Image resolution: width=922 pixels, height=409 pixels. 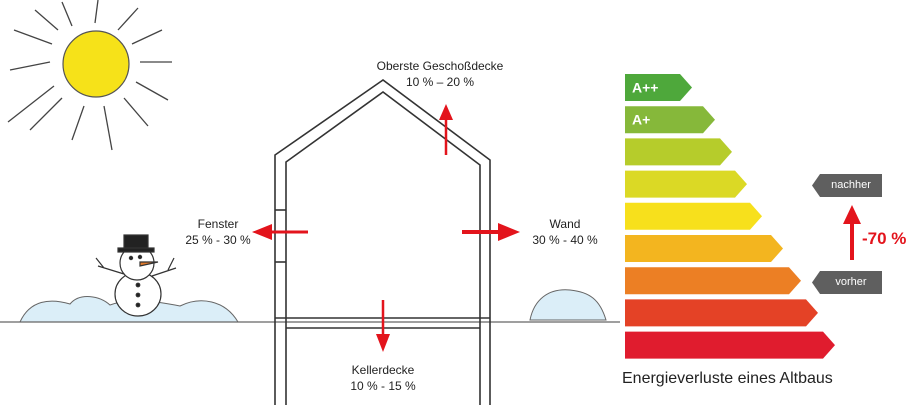 What do you see at coordinates (852, 232) in the screenshot?
I see `improvement-arrow` at bounding box center [852, 232].